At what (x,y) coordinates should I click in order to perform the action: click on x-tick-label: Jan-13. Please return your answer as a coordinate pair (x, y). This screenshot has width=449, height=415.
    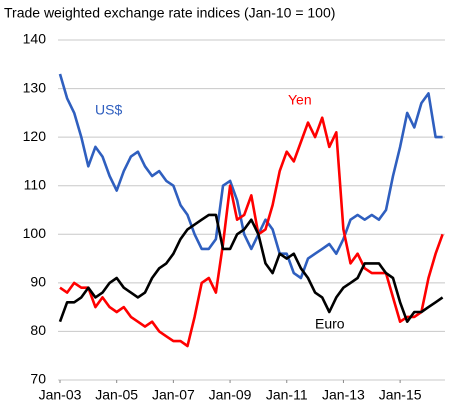
    Looking at the image, I should click on (343, 395).